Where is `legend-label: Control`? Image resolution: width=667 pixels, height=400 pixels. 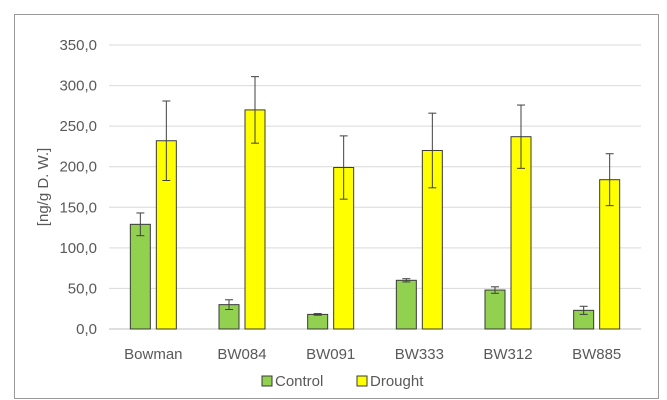
legend-label: Control is located at coordinates (299, 381).